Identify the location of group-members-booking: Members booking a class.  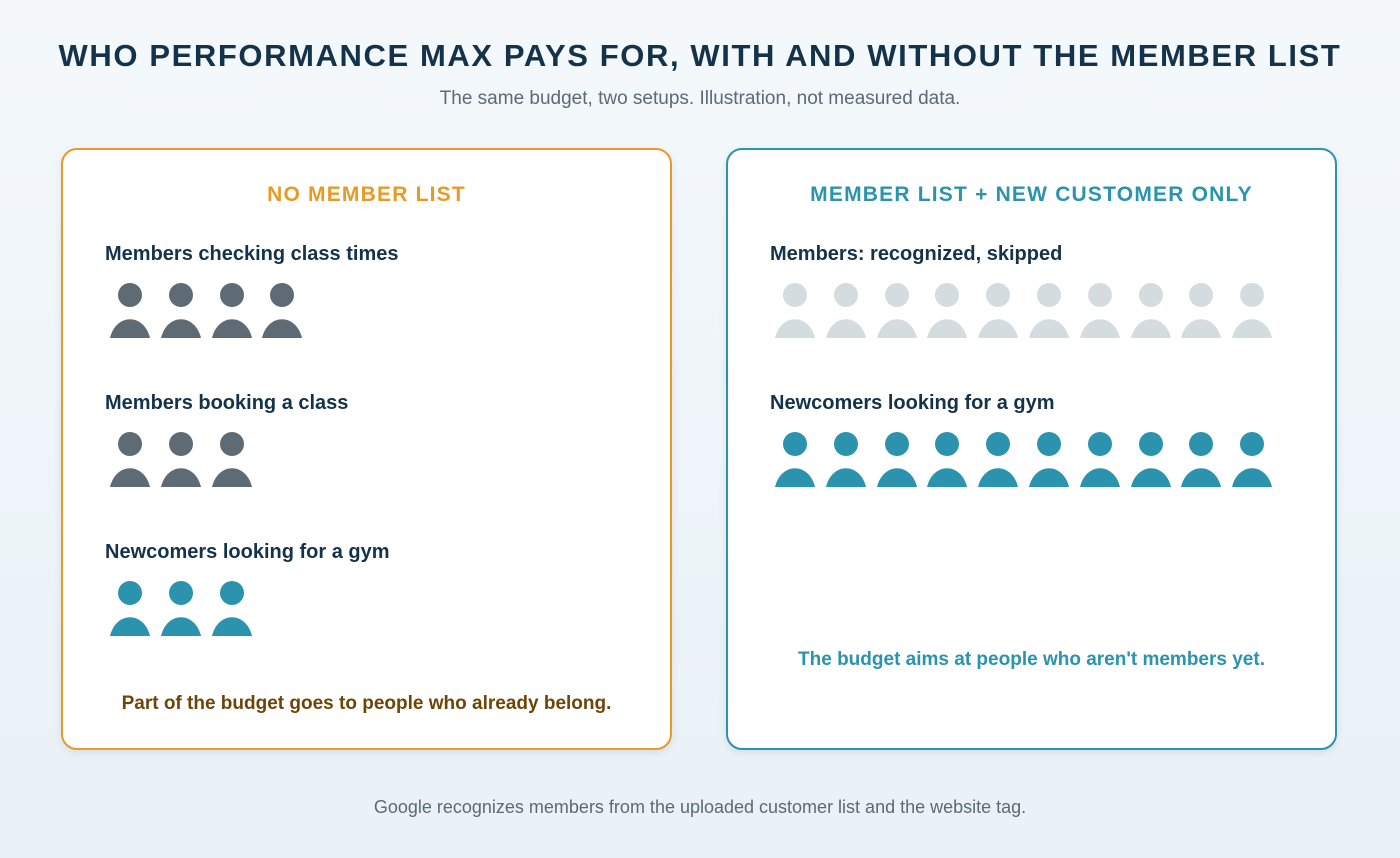
(227, 439).